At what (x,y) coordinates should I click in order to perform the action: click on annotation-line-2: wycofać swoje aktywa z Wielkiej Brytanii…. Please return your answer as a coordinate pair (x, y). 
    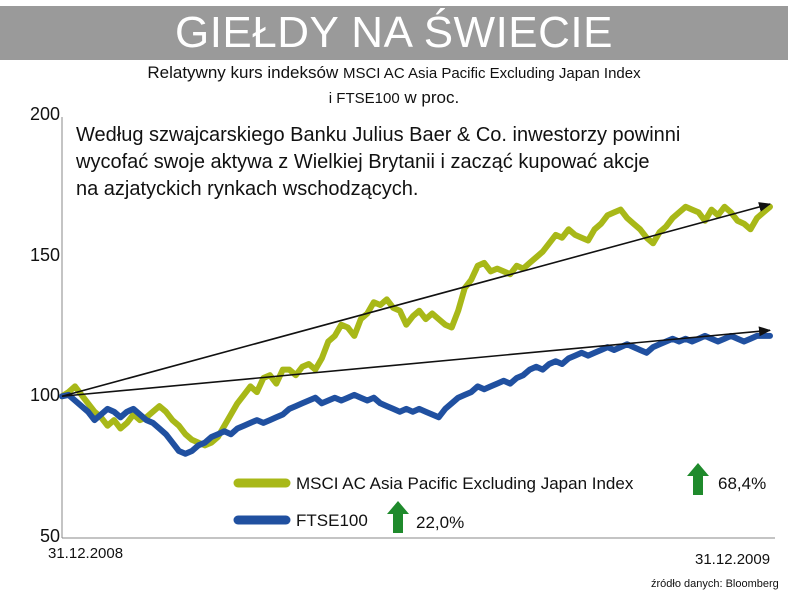
    Looking at the image, I should click on (363, 162).